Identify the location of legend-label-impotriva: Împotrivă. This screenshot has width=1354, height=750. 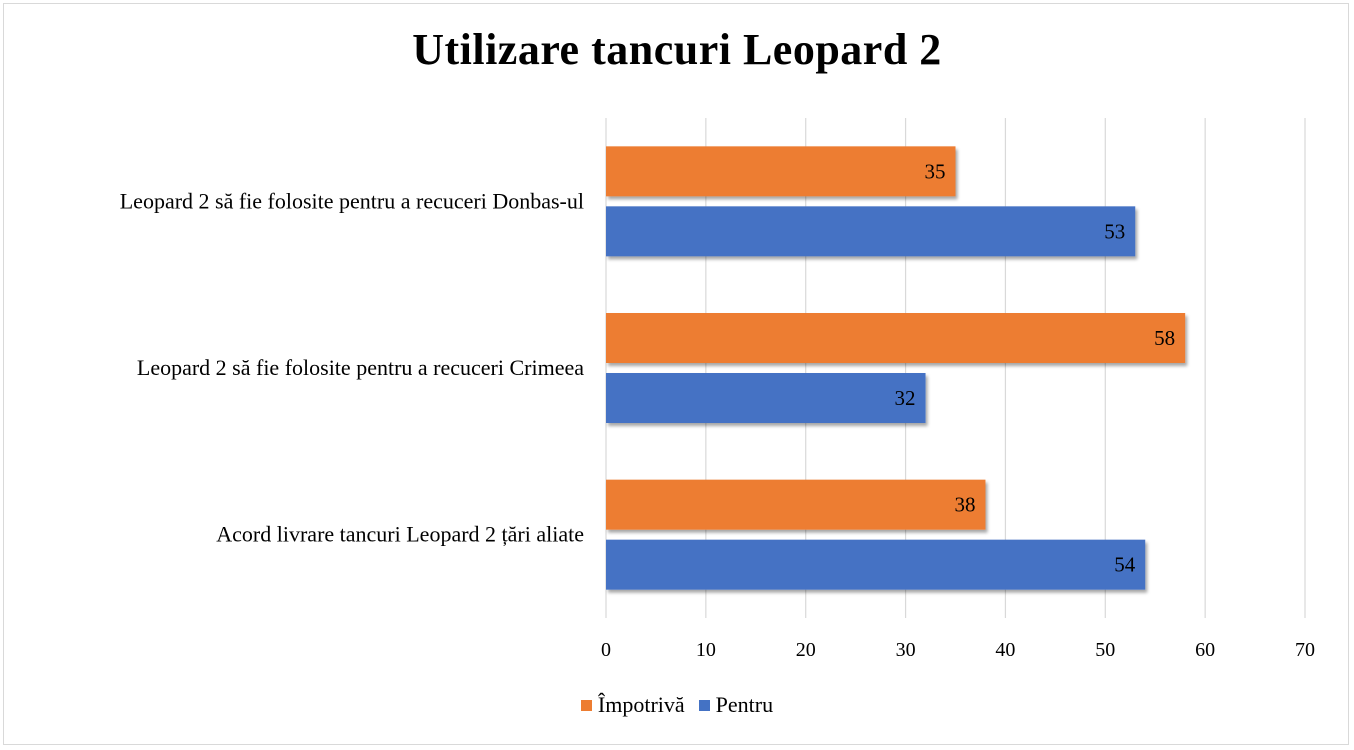
(641, 704).